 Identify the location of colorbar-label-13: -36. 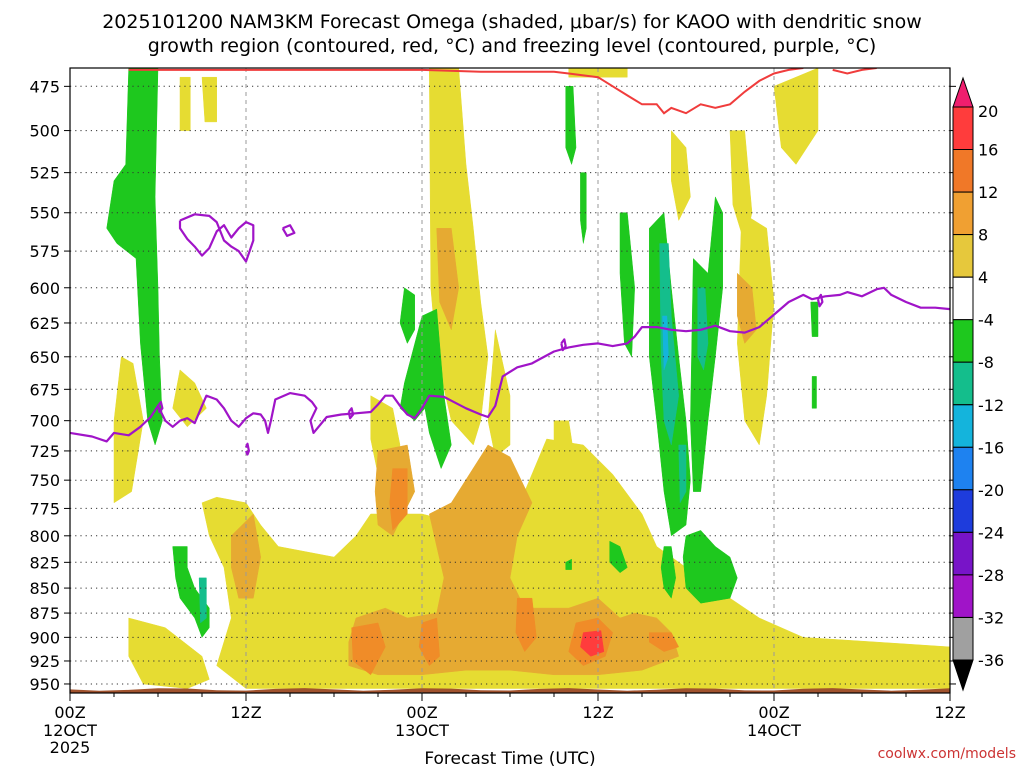
(991, 660).